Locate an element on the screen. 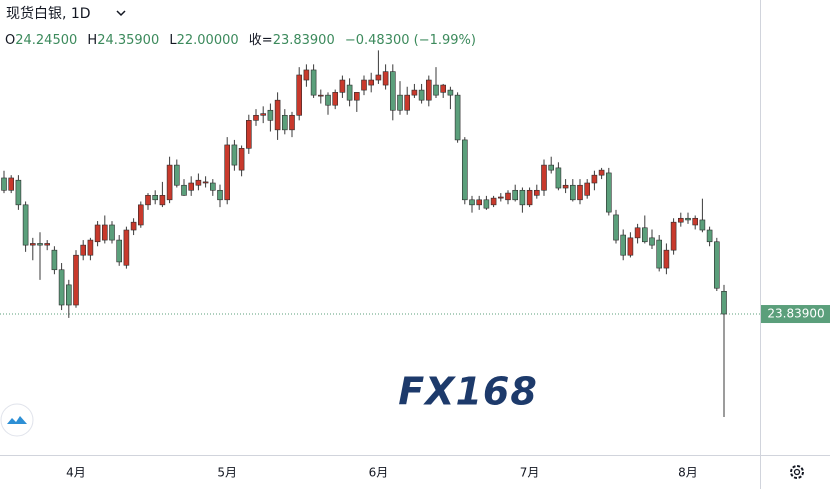  x-tick-label: 8月 is located at coordinates (688, 473).